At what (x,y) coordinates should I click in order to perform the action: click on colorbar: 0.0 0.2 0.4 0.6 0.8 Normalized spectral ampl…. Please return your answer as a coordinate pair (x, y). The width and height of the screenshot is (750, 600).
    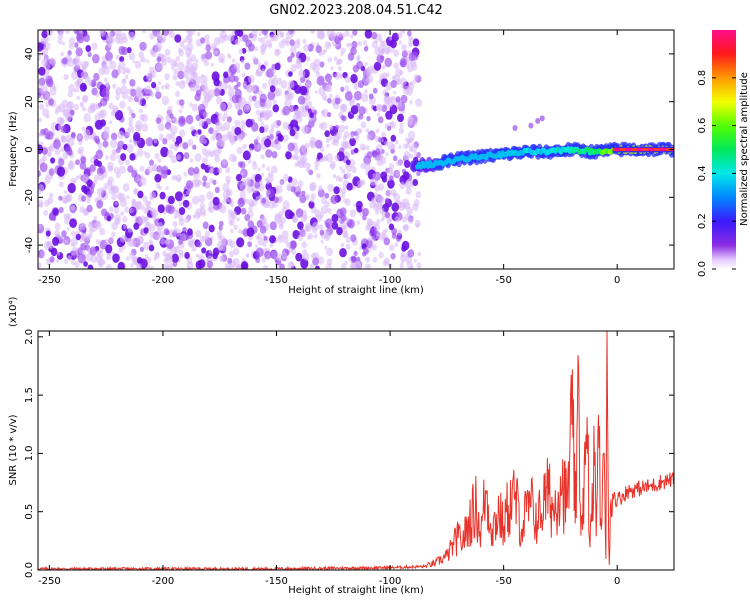
    Looking at the image, I should click on (723, 153).